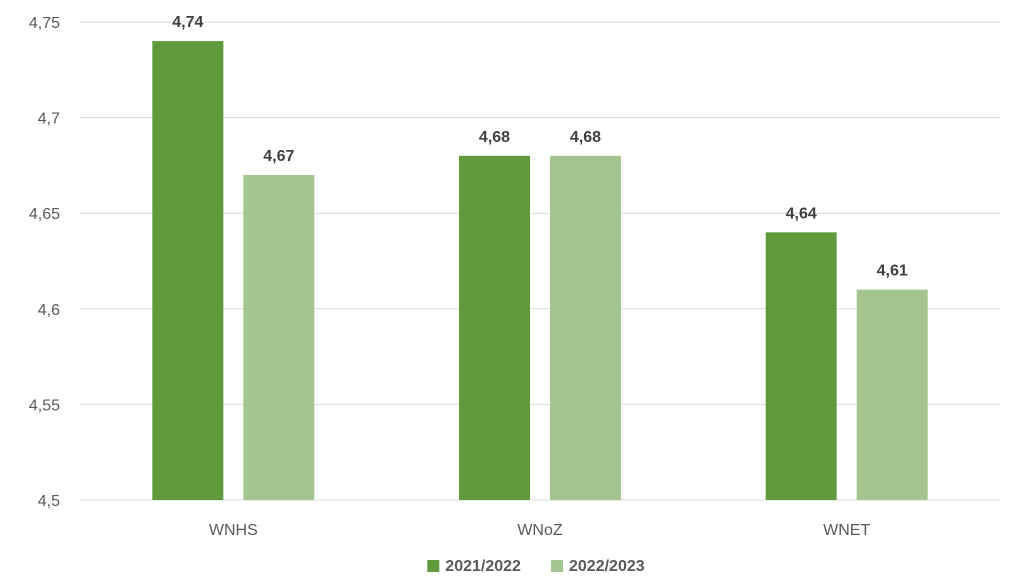 This screenshot has width=1013, height=581. What do you see at coordinates (44, 23) in the screenshot?
I see `y-tick-label: 4,75` at bounding box center [44, 23].